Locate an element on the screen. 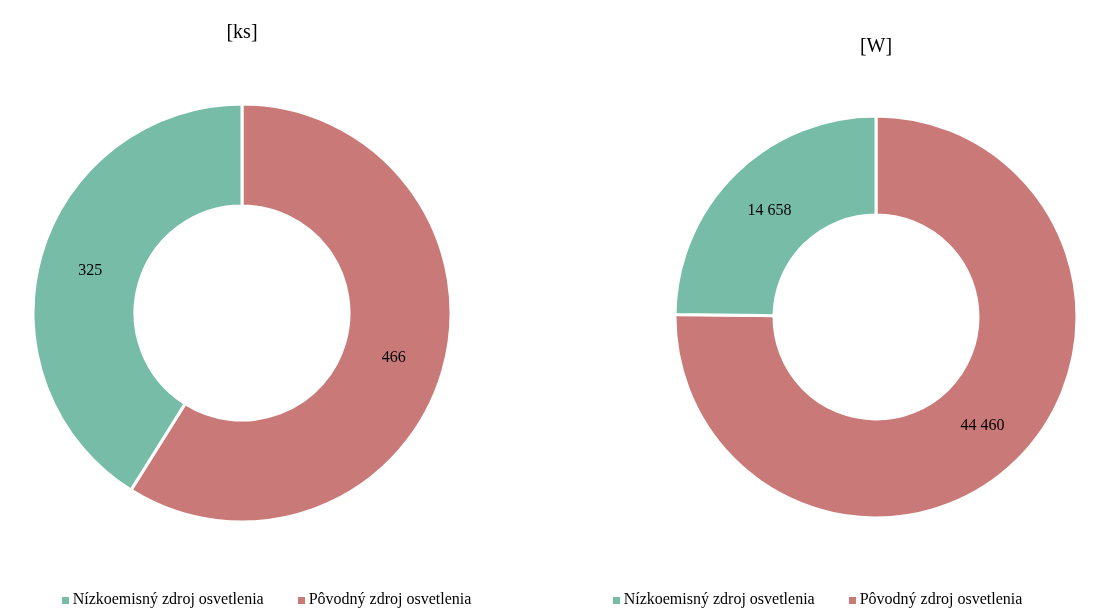 The width and height of the screenshot is (1119, 614). data-label: 44 460 is located at coordinates (982, 425).